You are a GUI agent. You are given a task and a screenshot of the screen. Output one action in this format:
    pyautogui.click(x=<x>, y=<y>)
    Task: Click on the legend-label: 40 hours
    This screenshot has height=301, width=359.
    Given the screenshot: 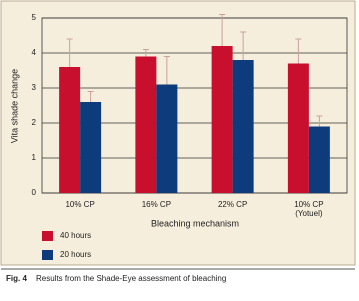 What is the action you would take?
    pyautogui.click(x=75, y=235)
    